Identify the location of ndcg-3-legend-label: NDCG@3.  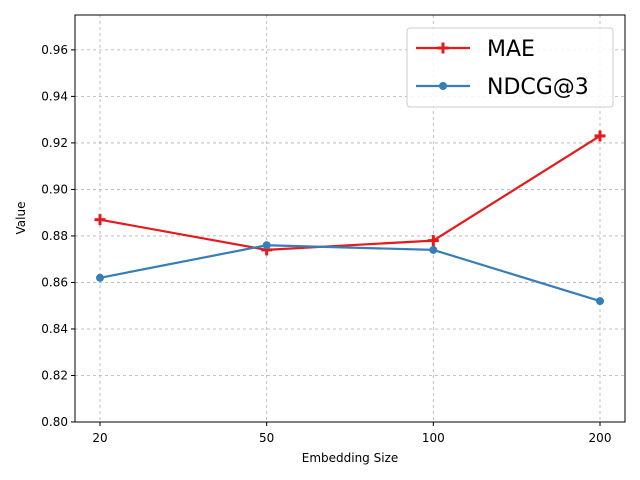
(538, 87).